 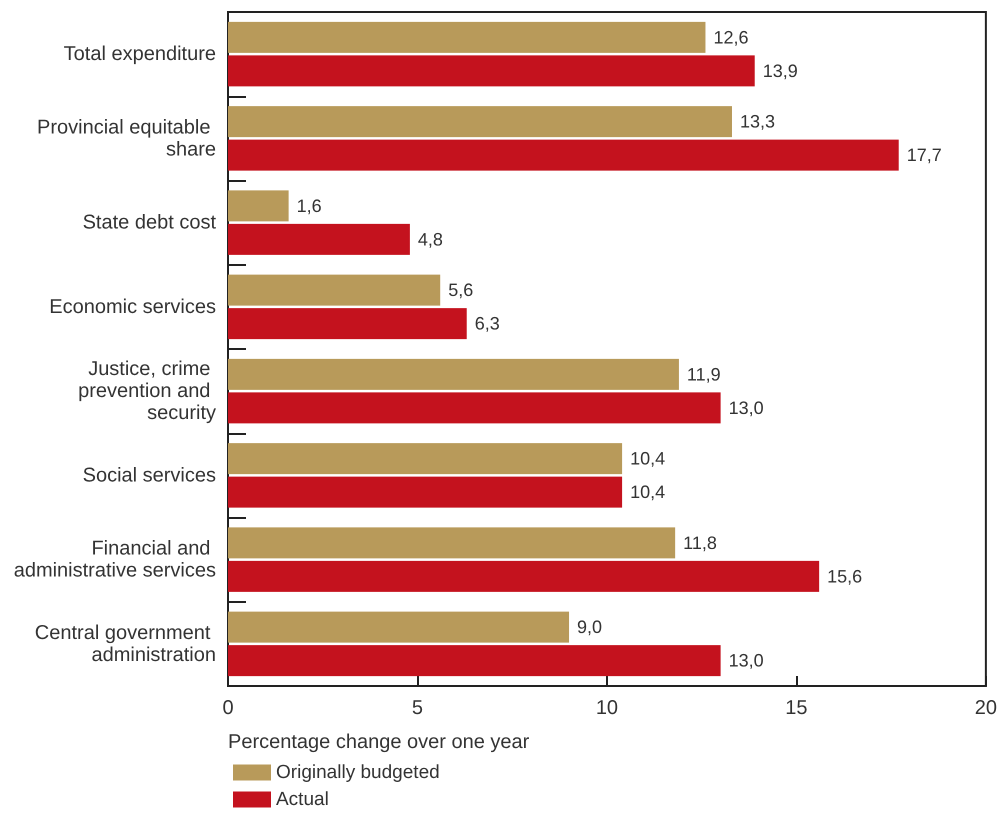 What do you see at coordinates (147, 391) in the screenshot?
I see `y-tick-label: Justice, crime prevention and security` at bounding box center [147, 391].